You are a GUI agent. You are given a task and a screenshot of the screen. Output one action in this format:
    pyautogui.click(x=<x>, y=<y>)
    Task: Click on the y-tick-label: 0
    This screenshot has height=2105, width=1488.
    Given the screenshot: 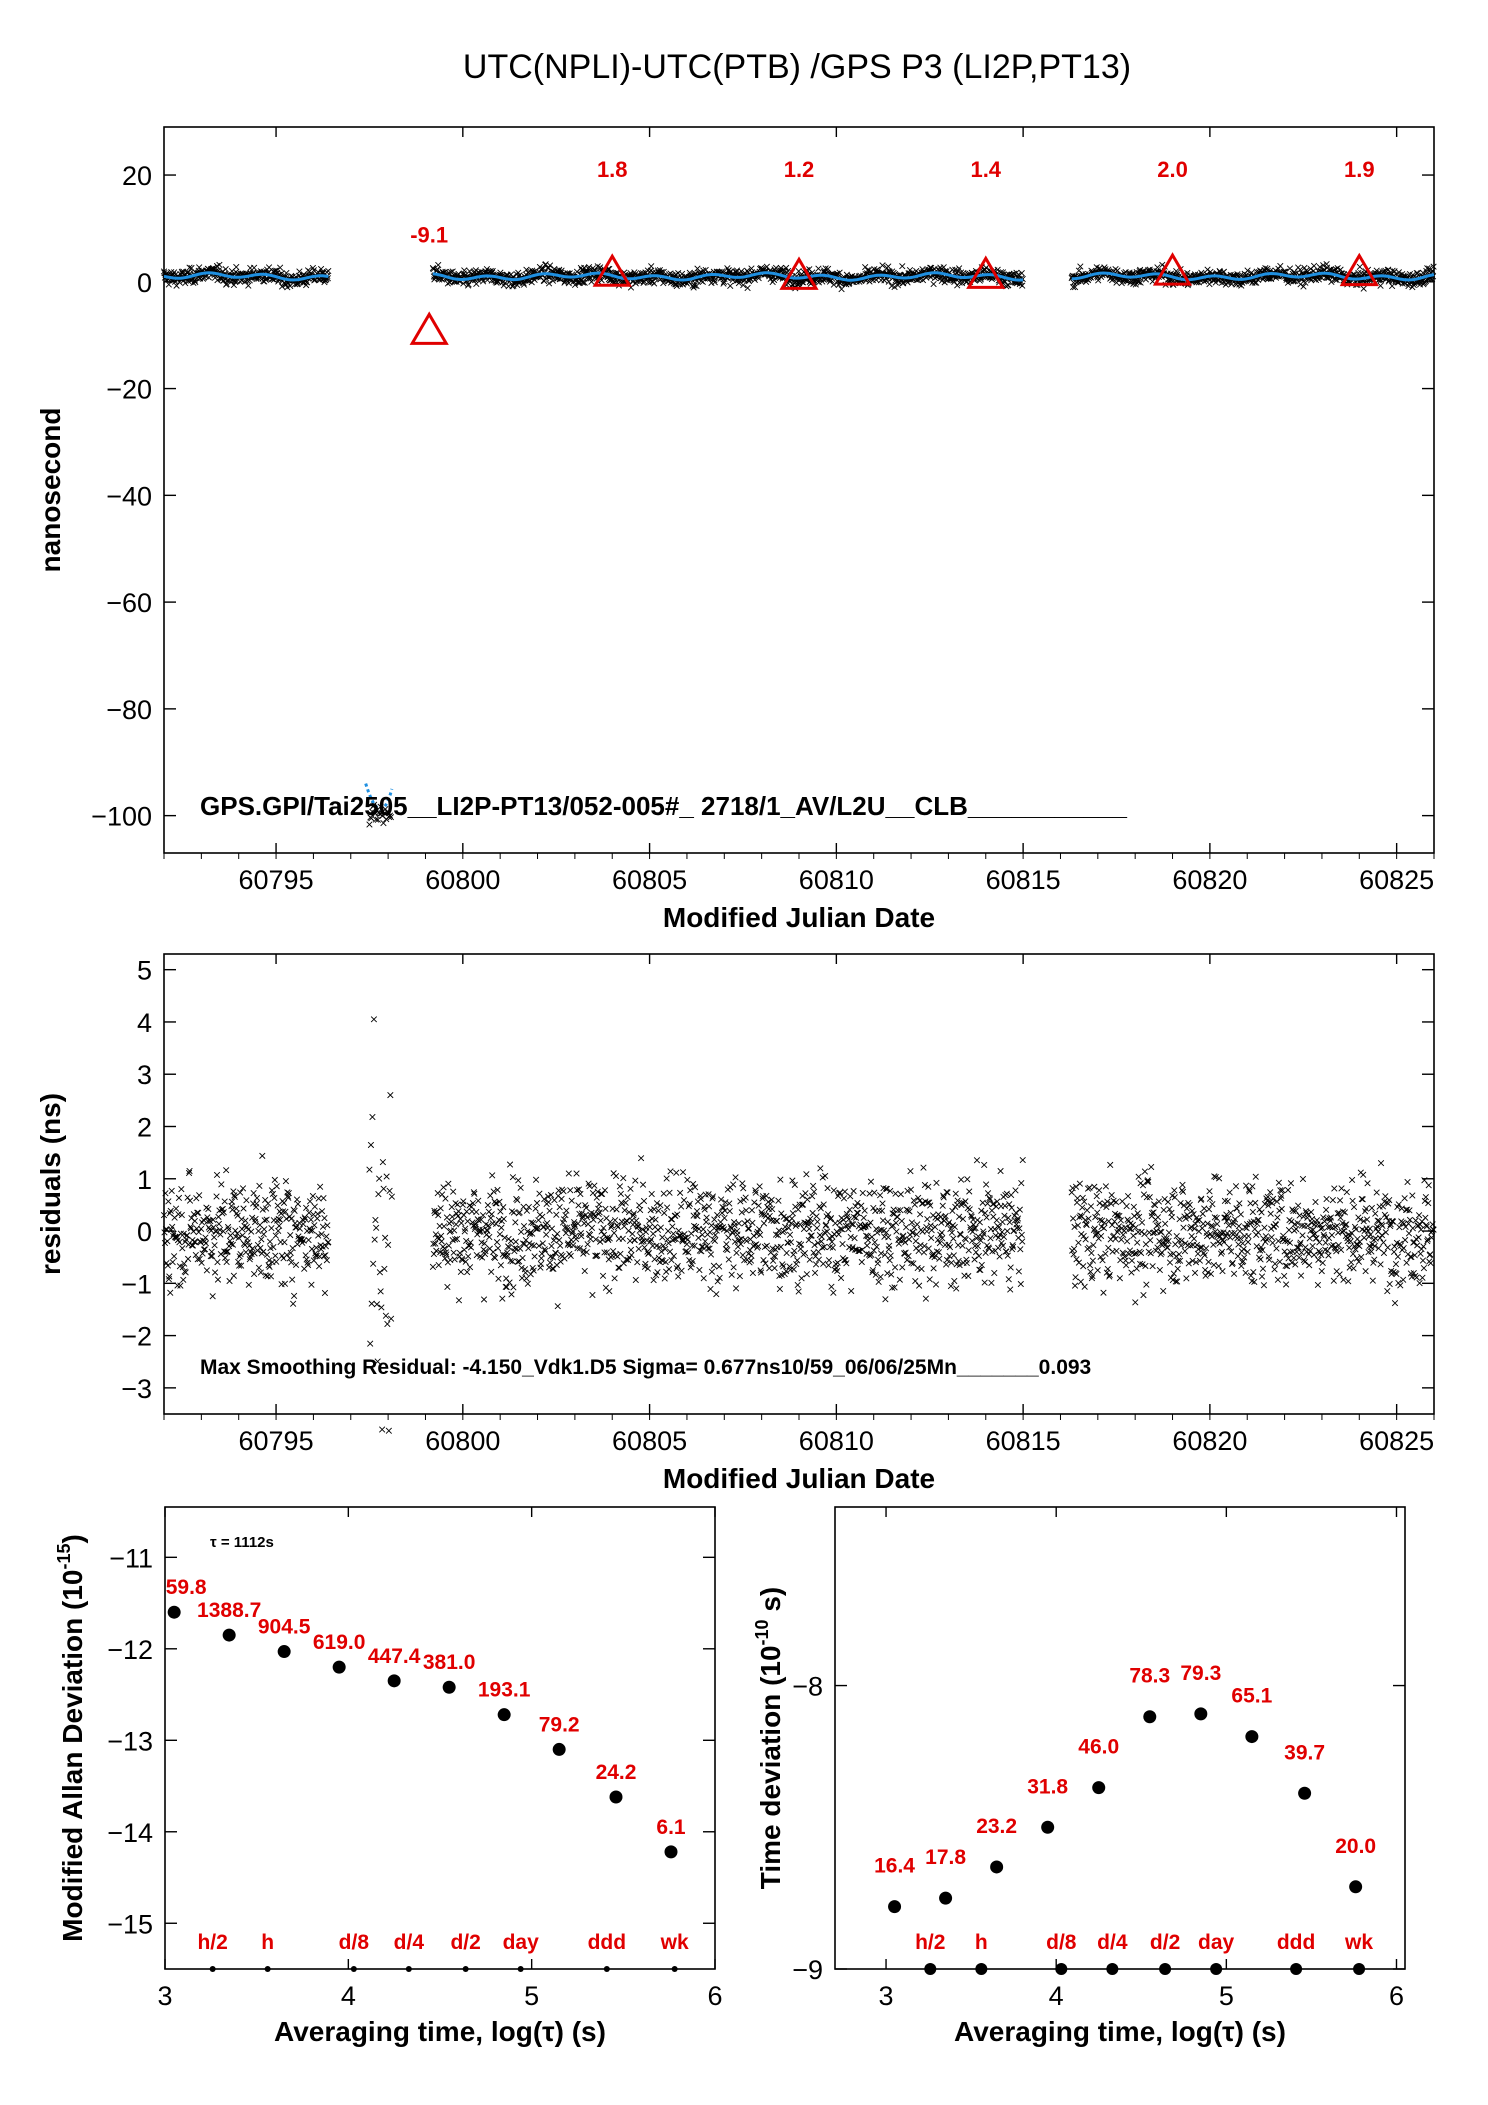 What is the action you would take?
    pyautogui.click(x=144, y=1232)
    